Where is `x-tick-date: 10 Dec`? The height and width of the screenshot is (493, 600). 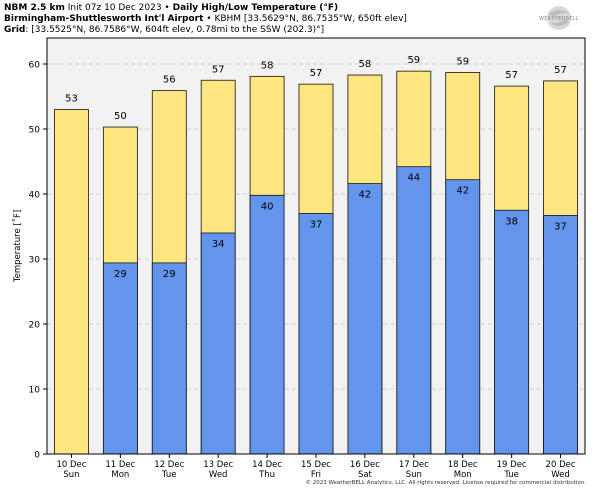 x-tick-date: 10 Dec is located at coordinates (71, 465).